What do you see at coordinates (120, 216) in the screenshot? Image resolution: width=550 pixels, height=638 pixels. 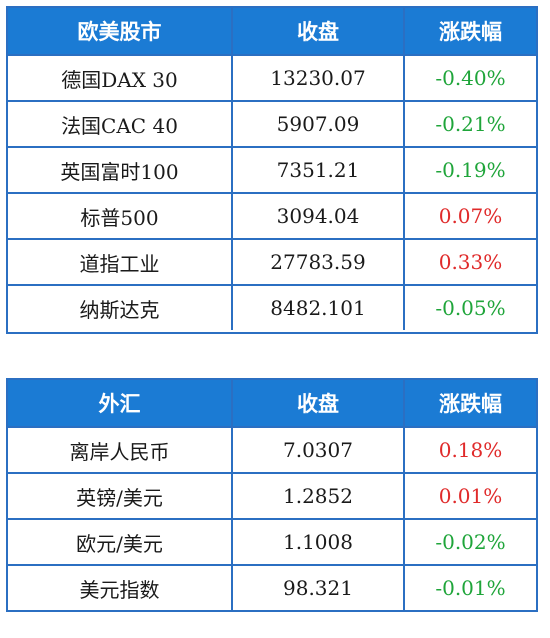 I see `index-name: 标普500` at bounding box center [120, 216].